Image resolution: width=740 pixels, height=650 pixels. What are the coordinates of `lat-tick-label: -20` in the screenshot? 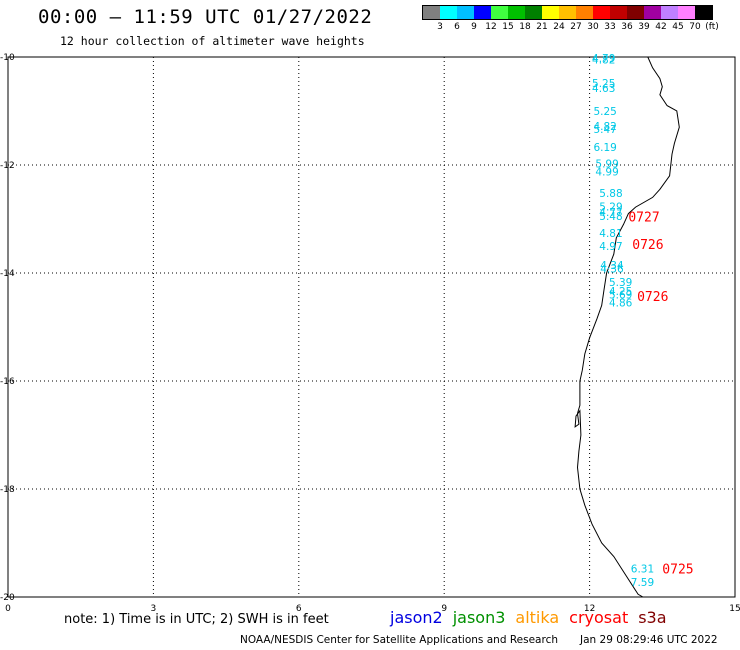 It's located at (7, 598).